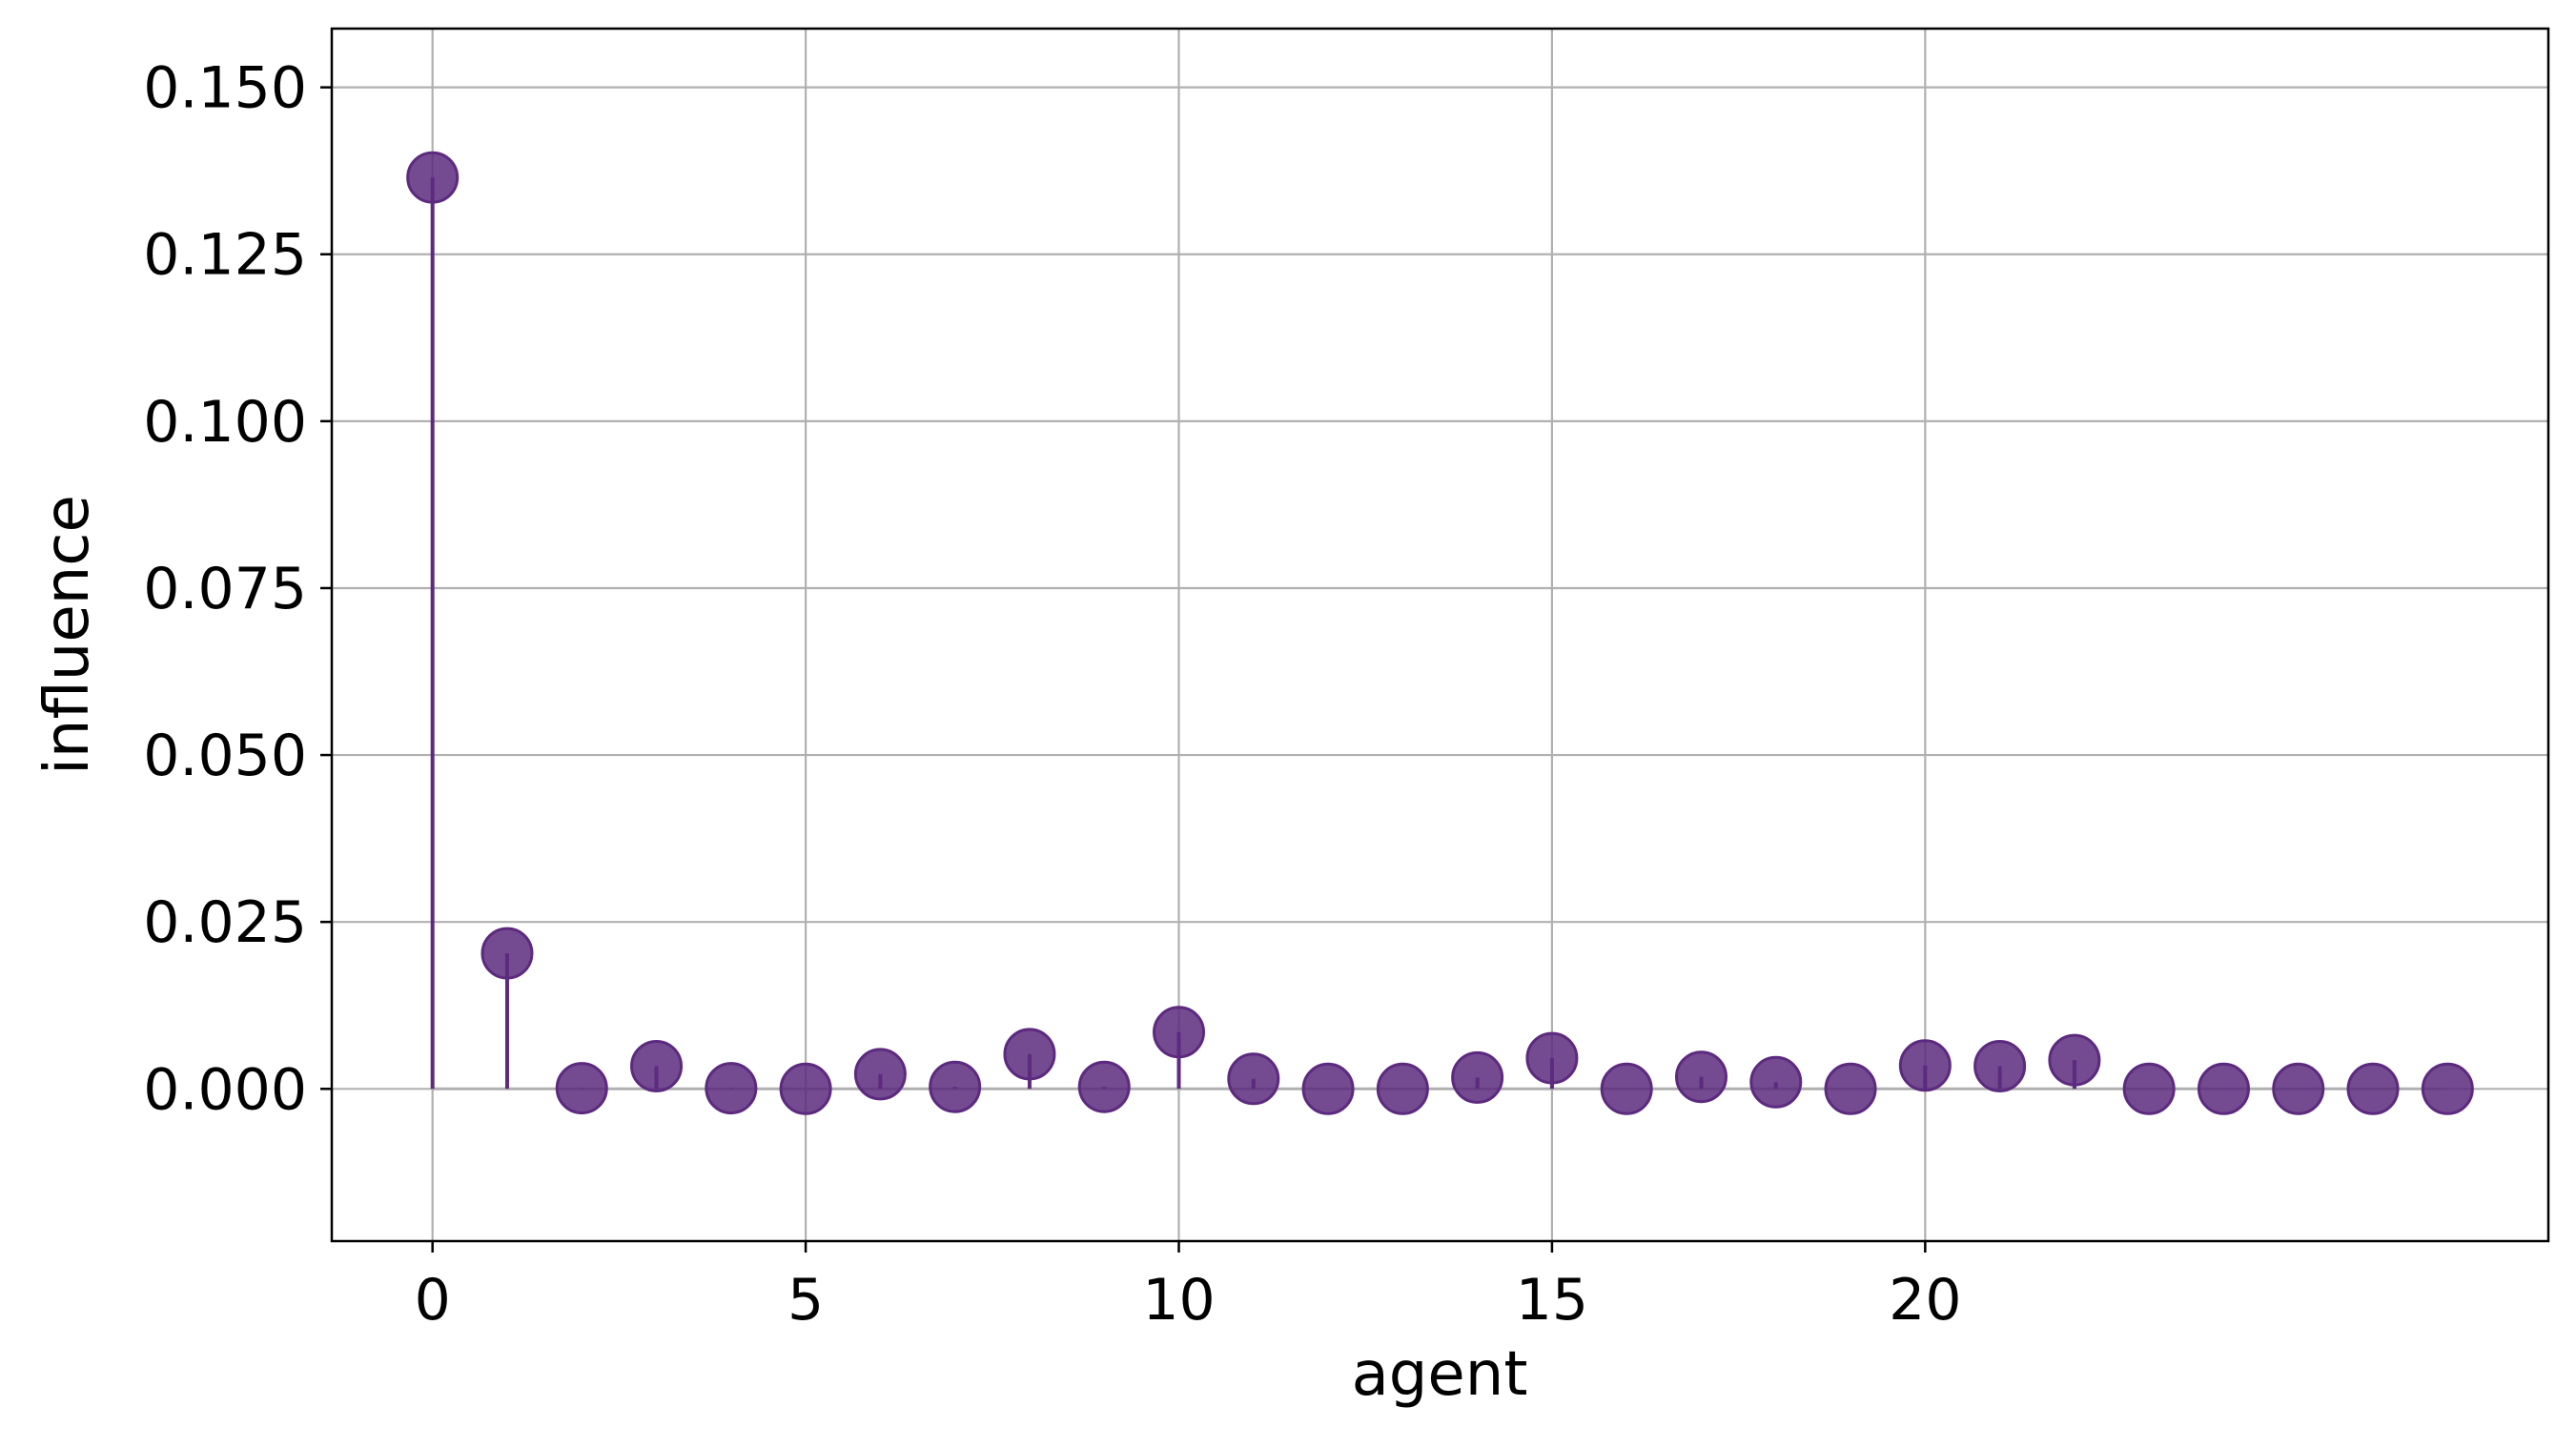 This screenshot has height=1447, width=2576. I want to click on x-ticks: 0 5 10 15 20, so click(1188, 1287).